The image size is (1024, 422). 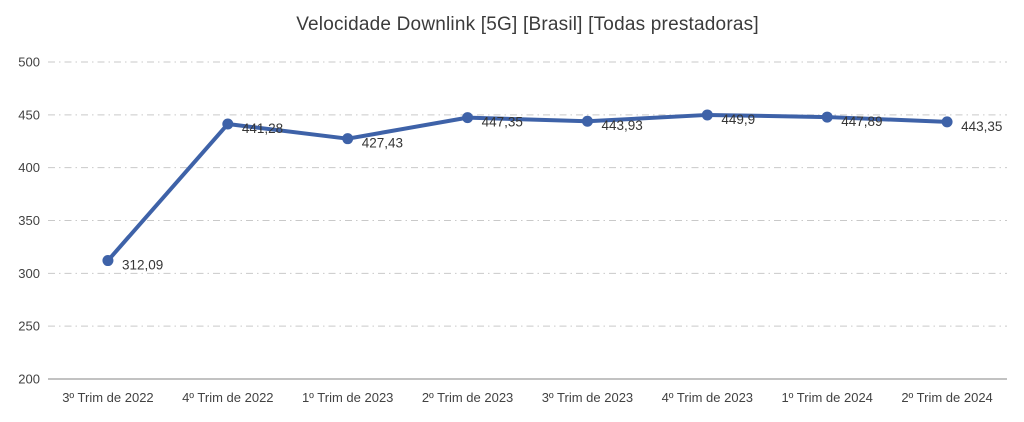 I want to click on x-tick-label: 4º Trim de 2023, so click(x=707, y=397).